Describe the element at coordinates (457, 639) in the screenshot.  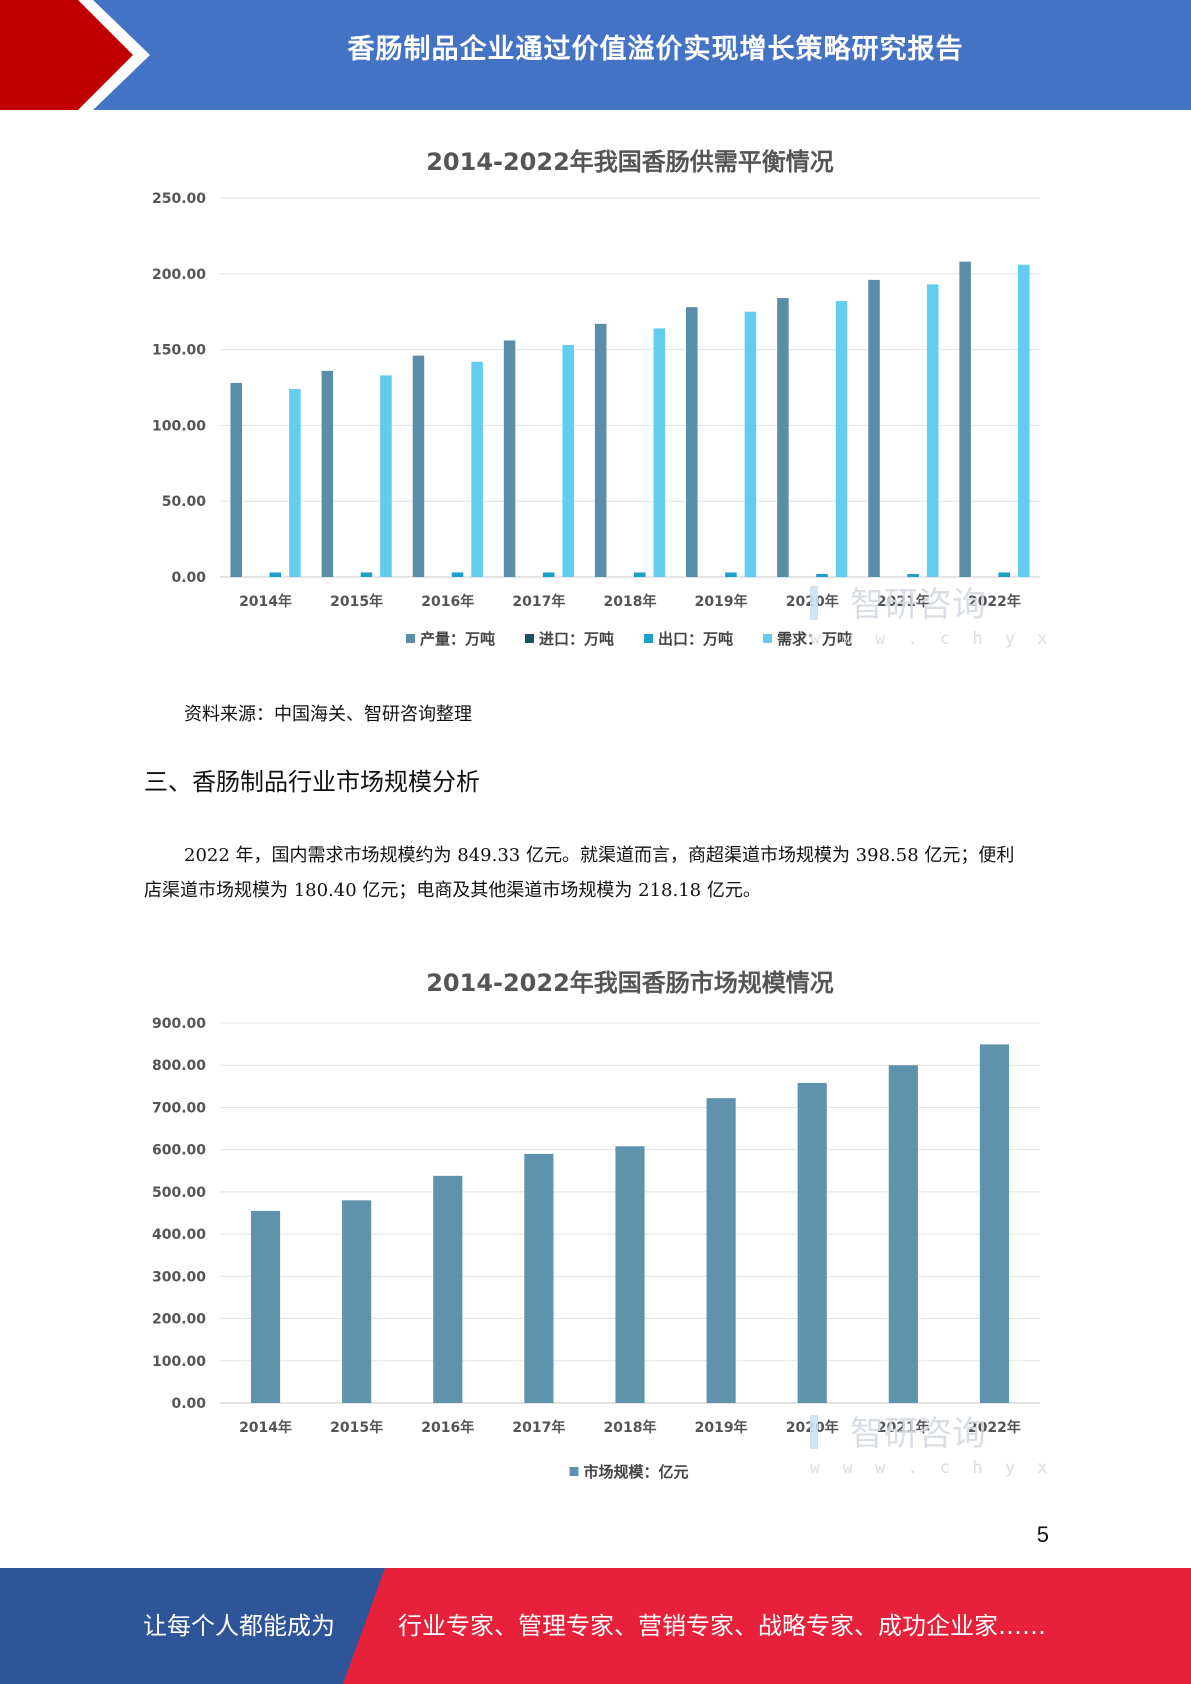
I see `legend-label: 产量：万吨` at that location.